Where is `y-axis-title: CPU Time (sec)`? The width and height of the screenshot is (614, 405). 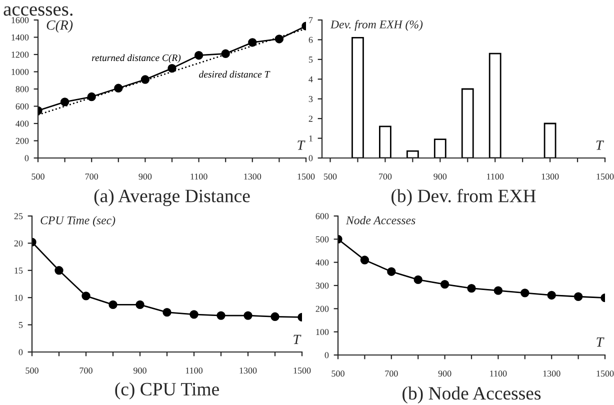
y-axis-title: CPU Time (sec) is located at coordinates (78, 221).